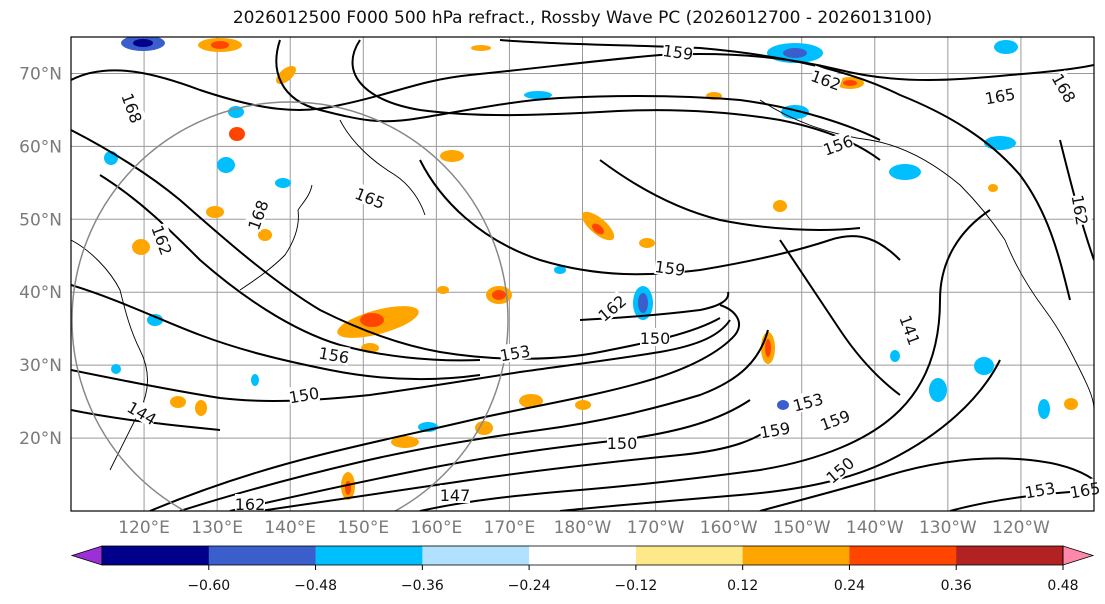 The width and height of the screenshot is (1105, 604). What do you see at coordinates (276, 237) in the screenshot?
I see `japan-coast` at bounding box center [276, 237].